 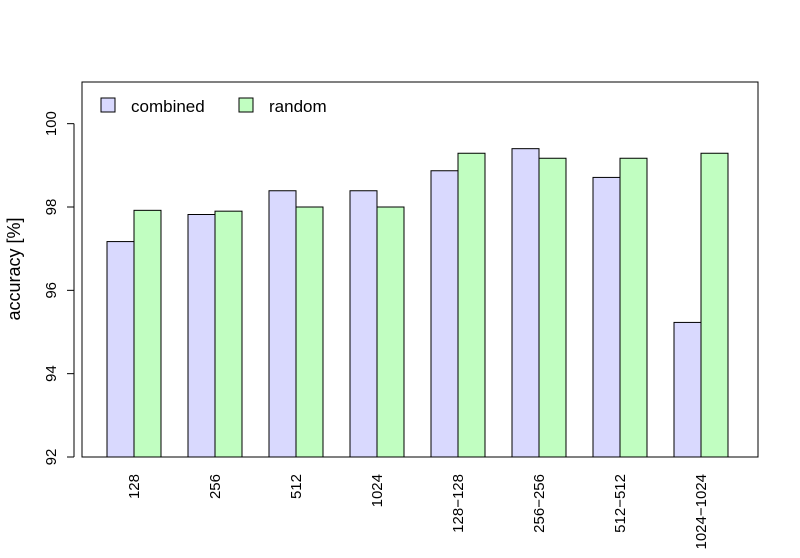 I want to click on legend: combined random, so click(x=213, y=106).